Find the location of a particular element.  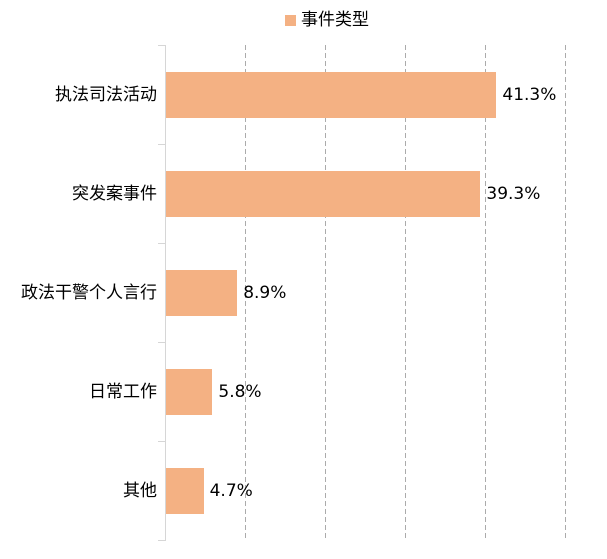

value-label: 8.9% is located at coordinates (265, 292).